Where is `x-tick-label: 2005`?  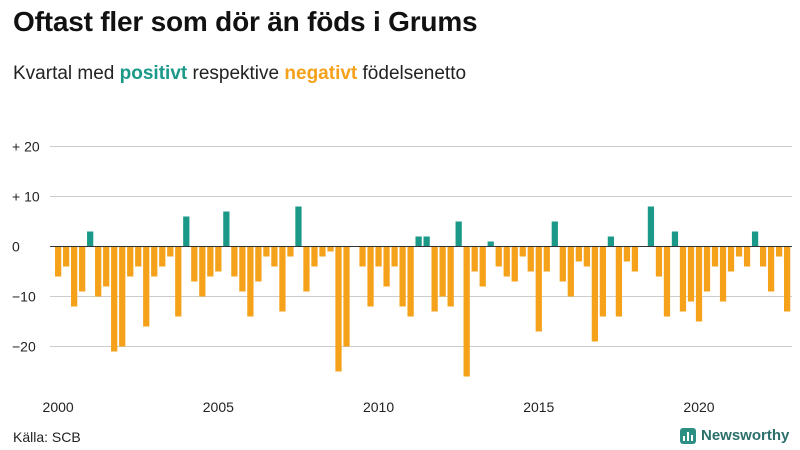
x-tick-label: 2005 is located at coordinates (218, 407).